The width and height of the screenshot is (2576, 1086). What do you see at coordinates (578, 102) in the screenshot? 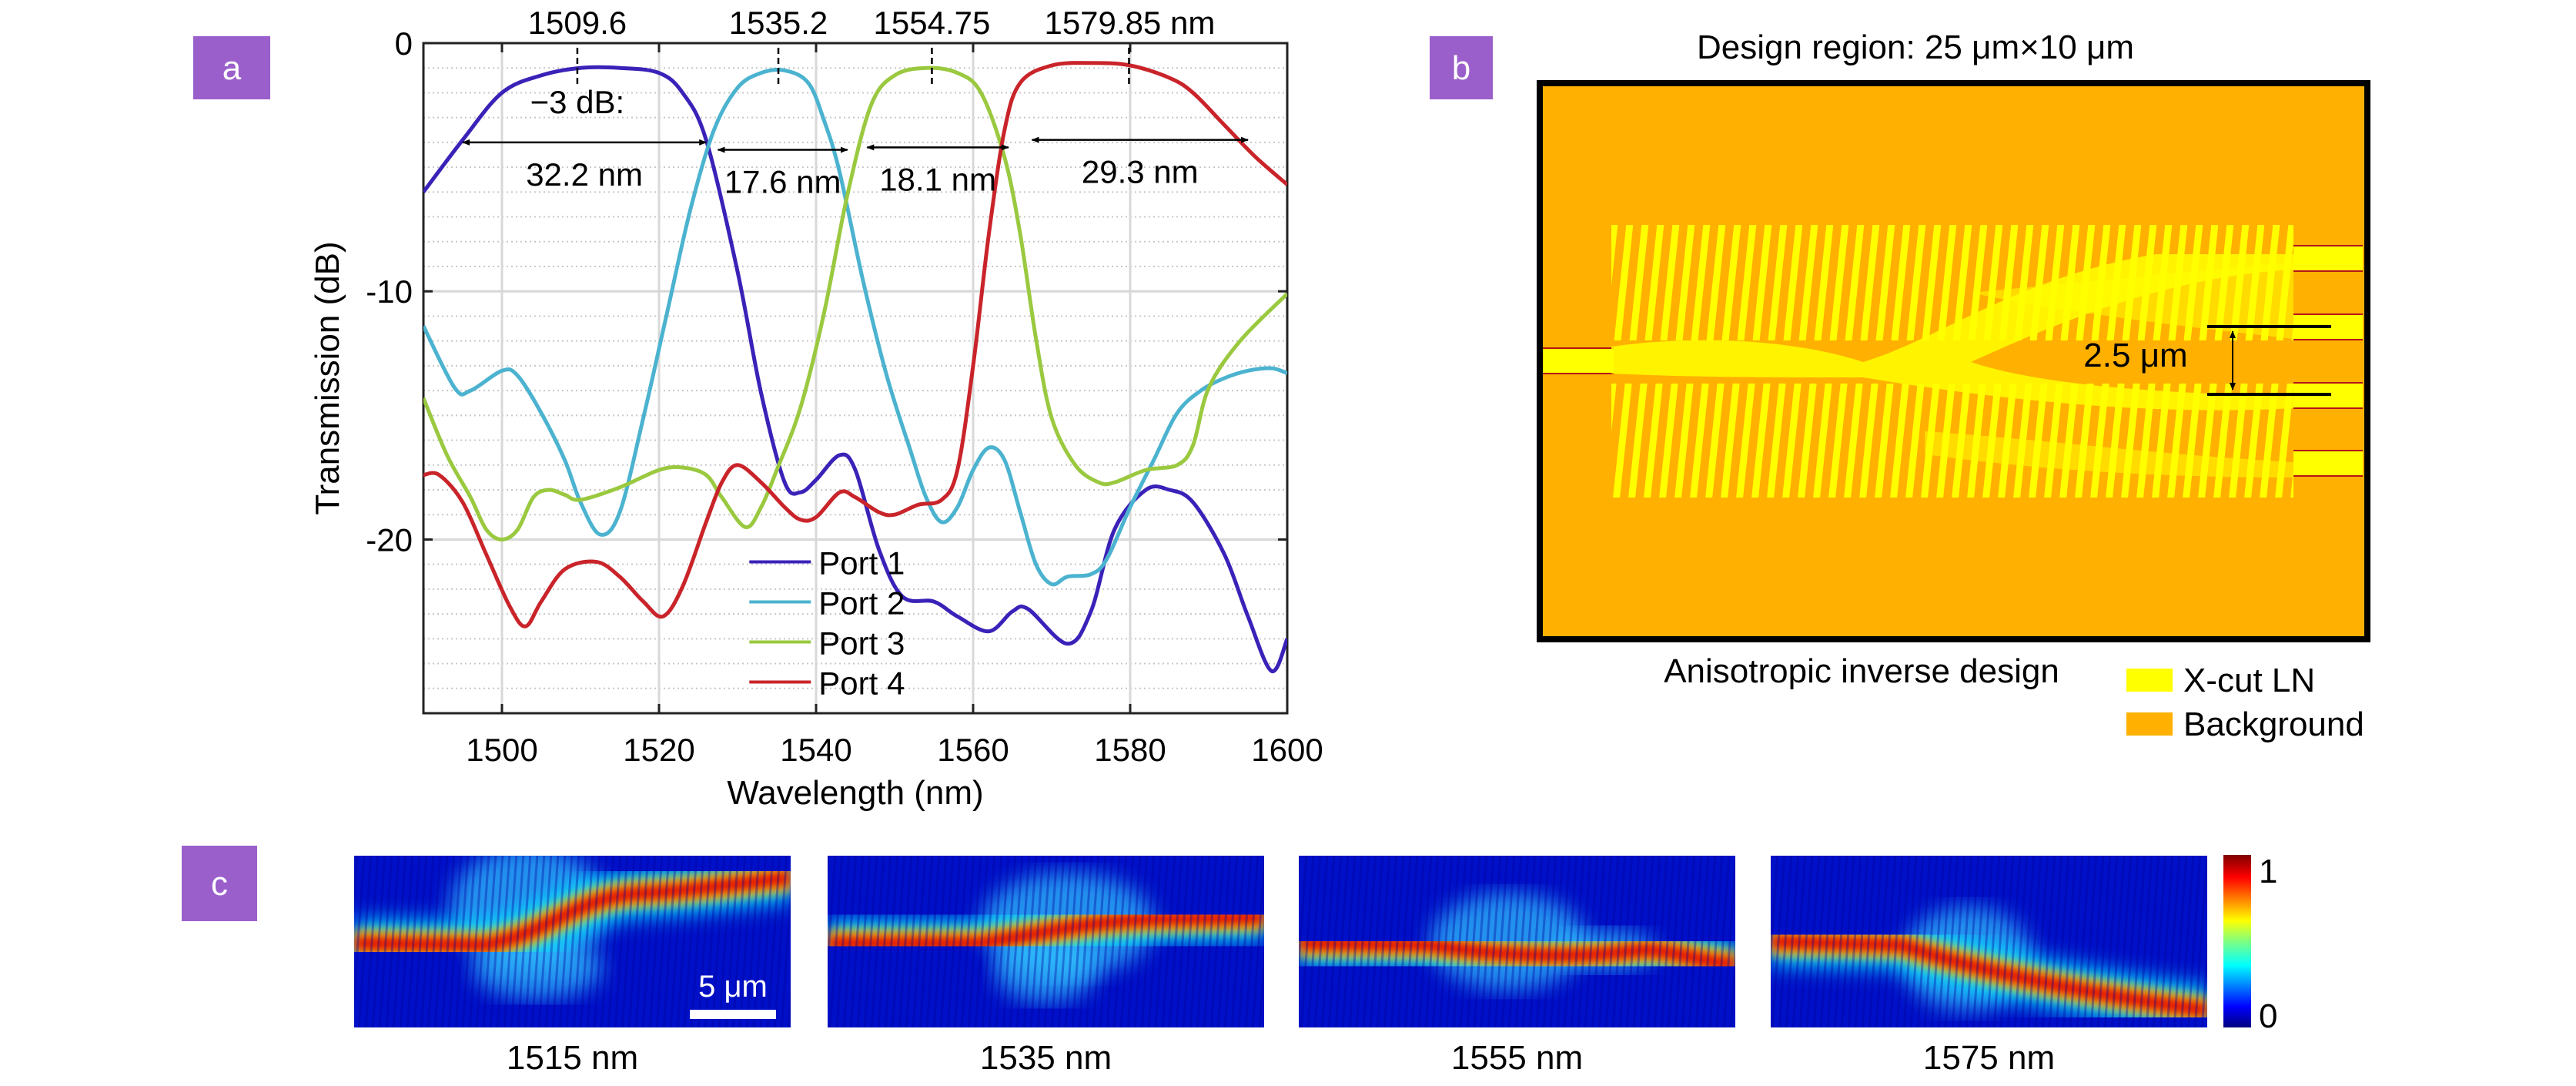
I see `threedb-label: −3 dB:` at bounding box center [578, 102].